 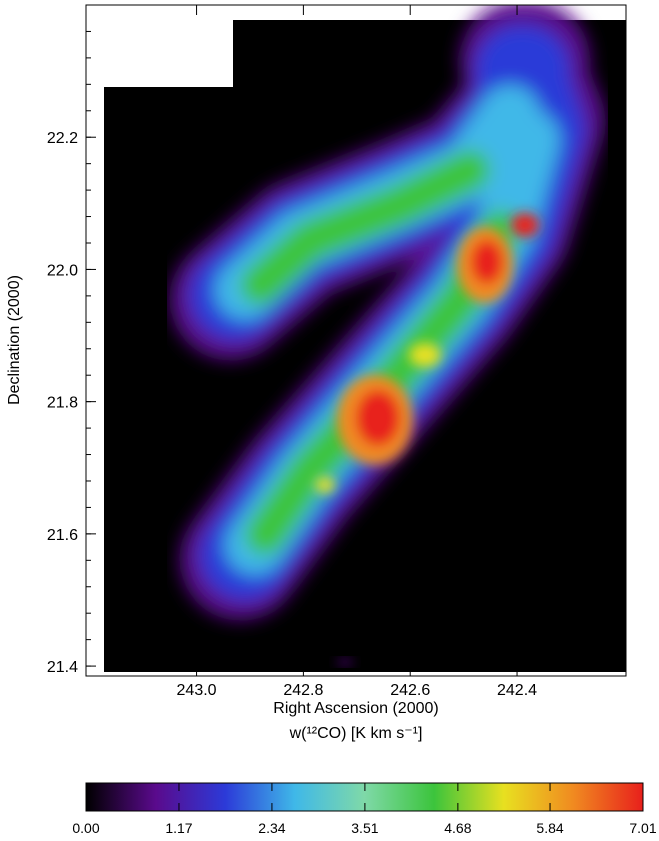 What do you see at coordinates (364, 828) in the screenshot?
I see `colorbar-tick-label: 3.51` at bounding box center [364, 828].